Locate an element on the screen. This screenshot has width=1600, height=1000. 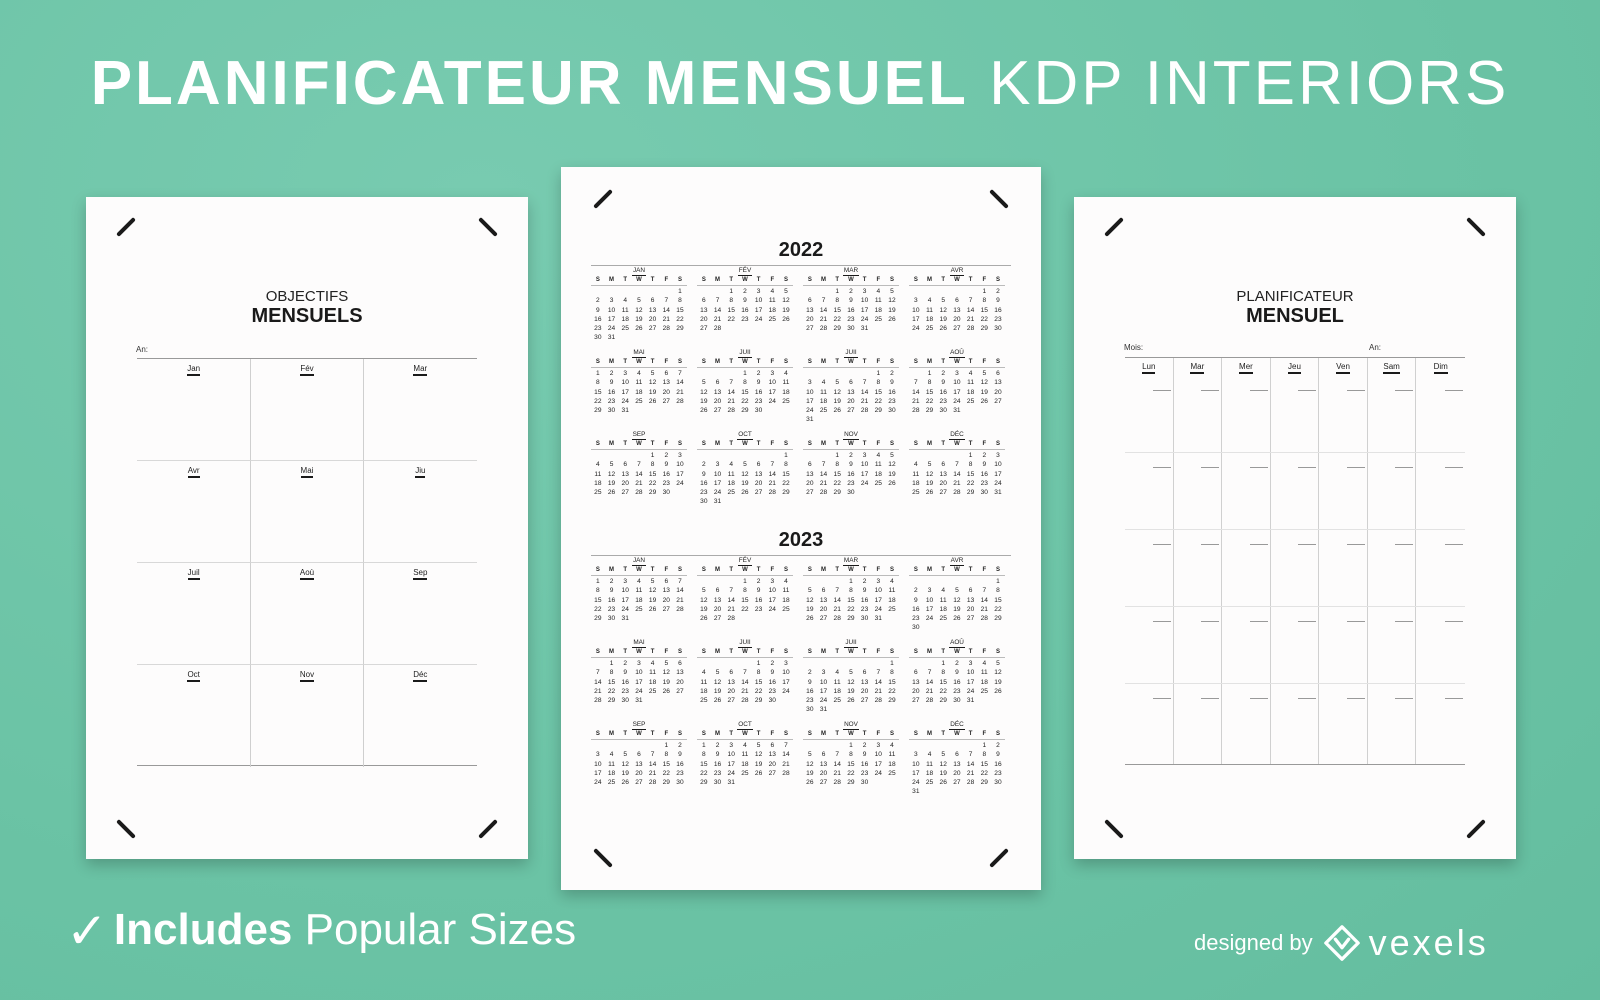
planificateur-week-line is located at coordinates (1295, 529).